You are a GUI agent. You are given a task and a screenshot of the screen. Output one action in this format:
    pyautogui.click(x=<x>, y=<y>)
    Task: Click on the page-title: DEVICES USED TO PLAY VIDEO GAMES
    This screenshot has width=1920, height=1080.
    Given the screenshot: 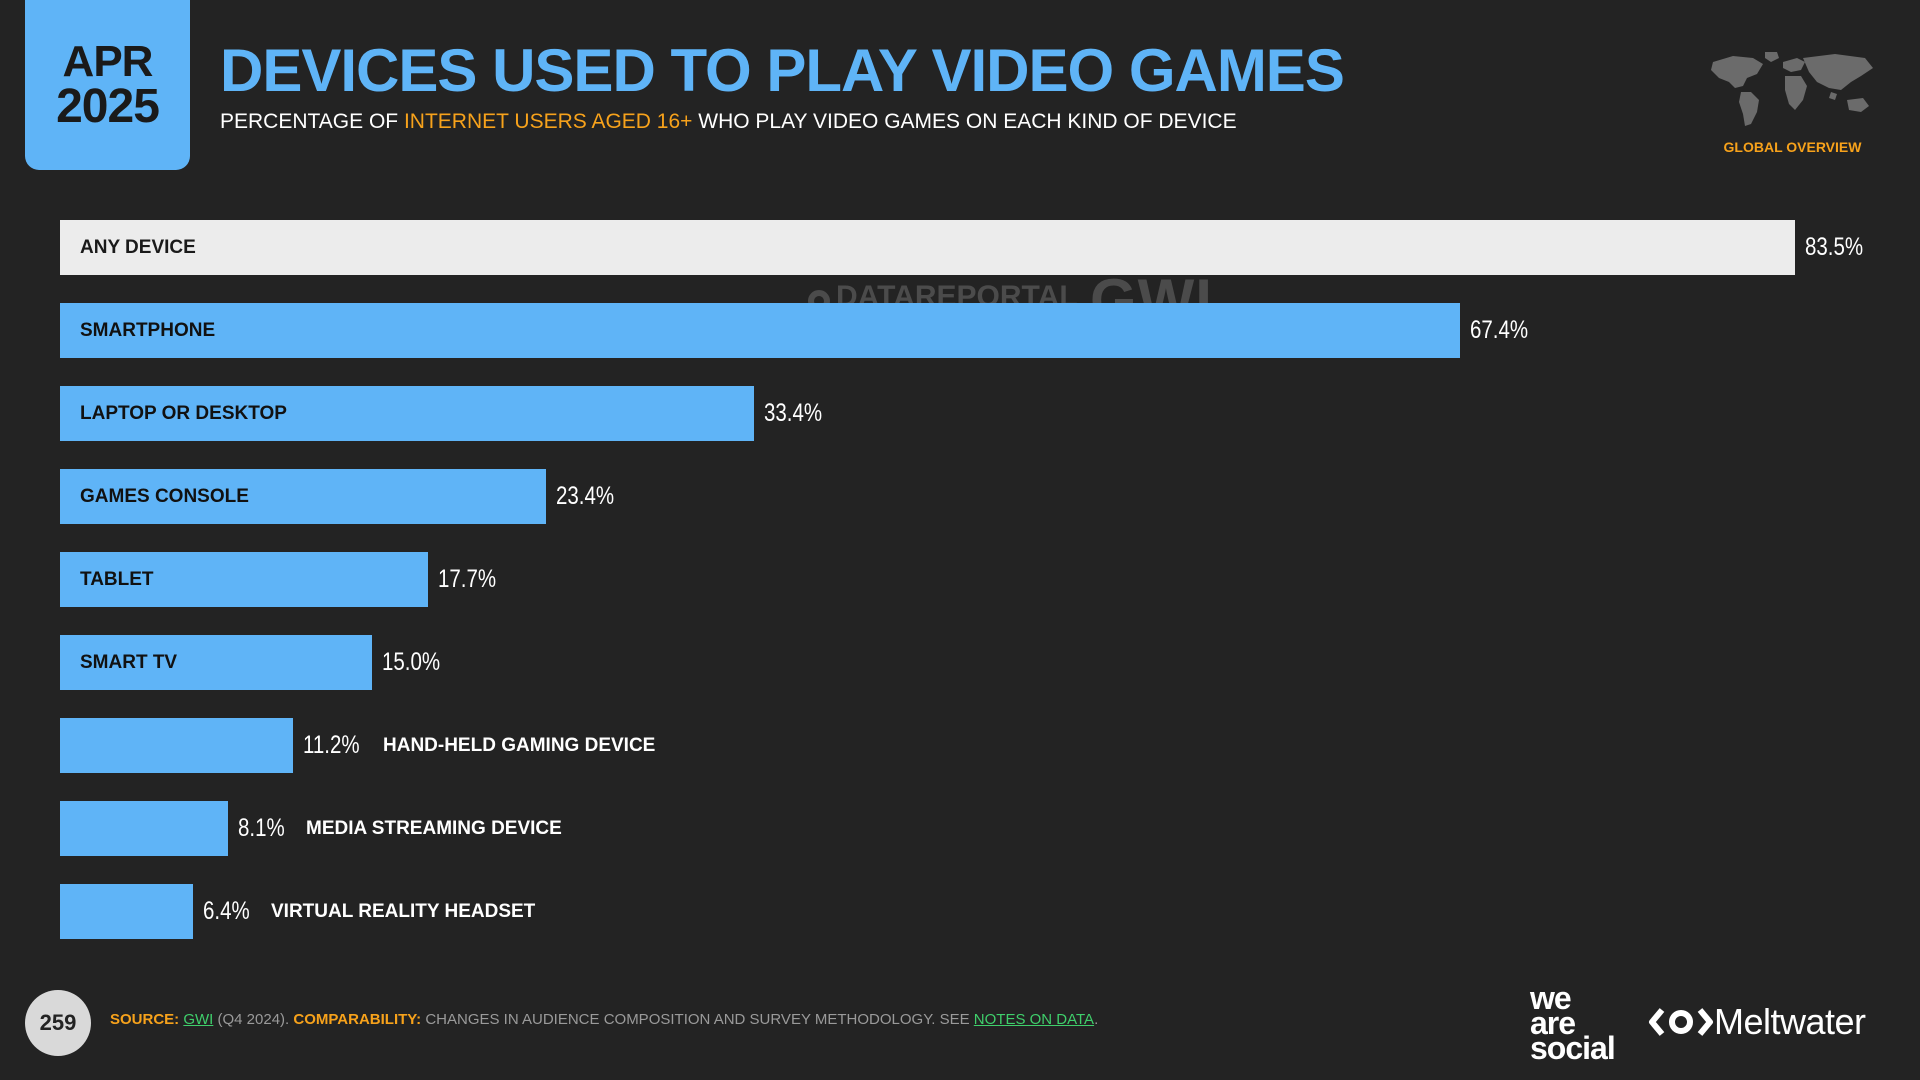 What is the action you would take?
    pyautogui.click(x=782, y=70)
    